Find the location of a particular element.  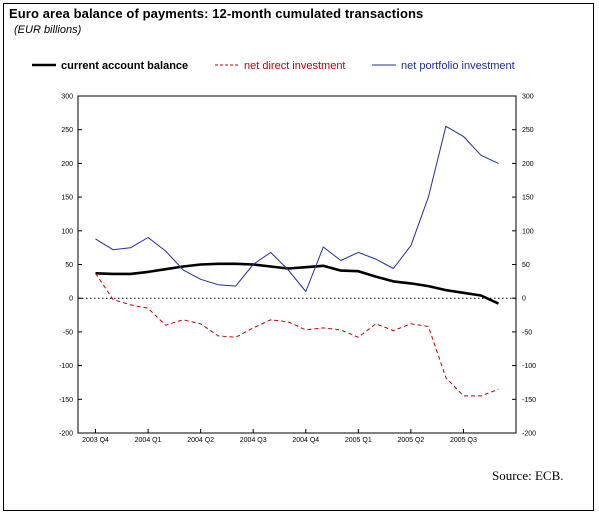

y-tick-label-left: -100 is located at coordinates (66, 366).